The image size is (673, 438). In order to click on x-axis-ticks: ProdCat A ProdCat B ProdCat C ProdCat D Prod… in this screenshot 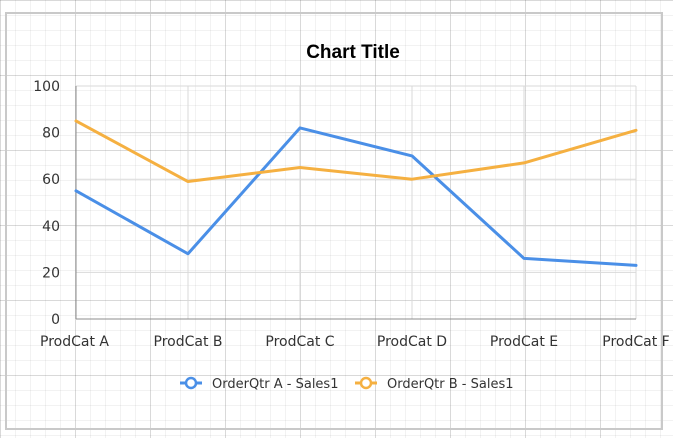, I will do `click(355, 342)`.